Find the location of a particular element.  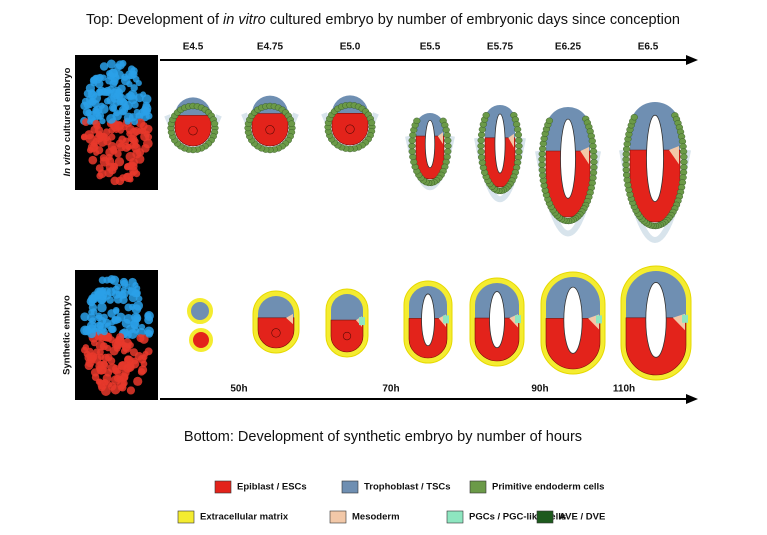

time-label: E6.25 is located at coordinates (568, 47).